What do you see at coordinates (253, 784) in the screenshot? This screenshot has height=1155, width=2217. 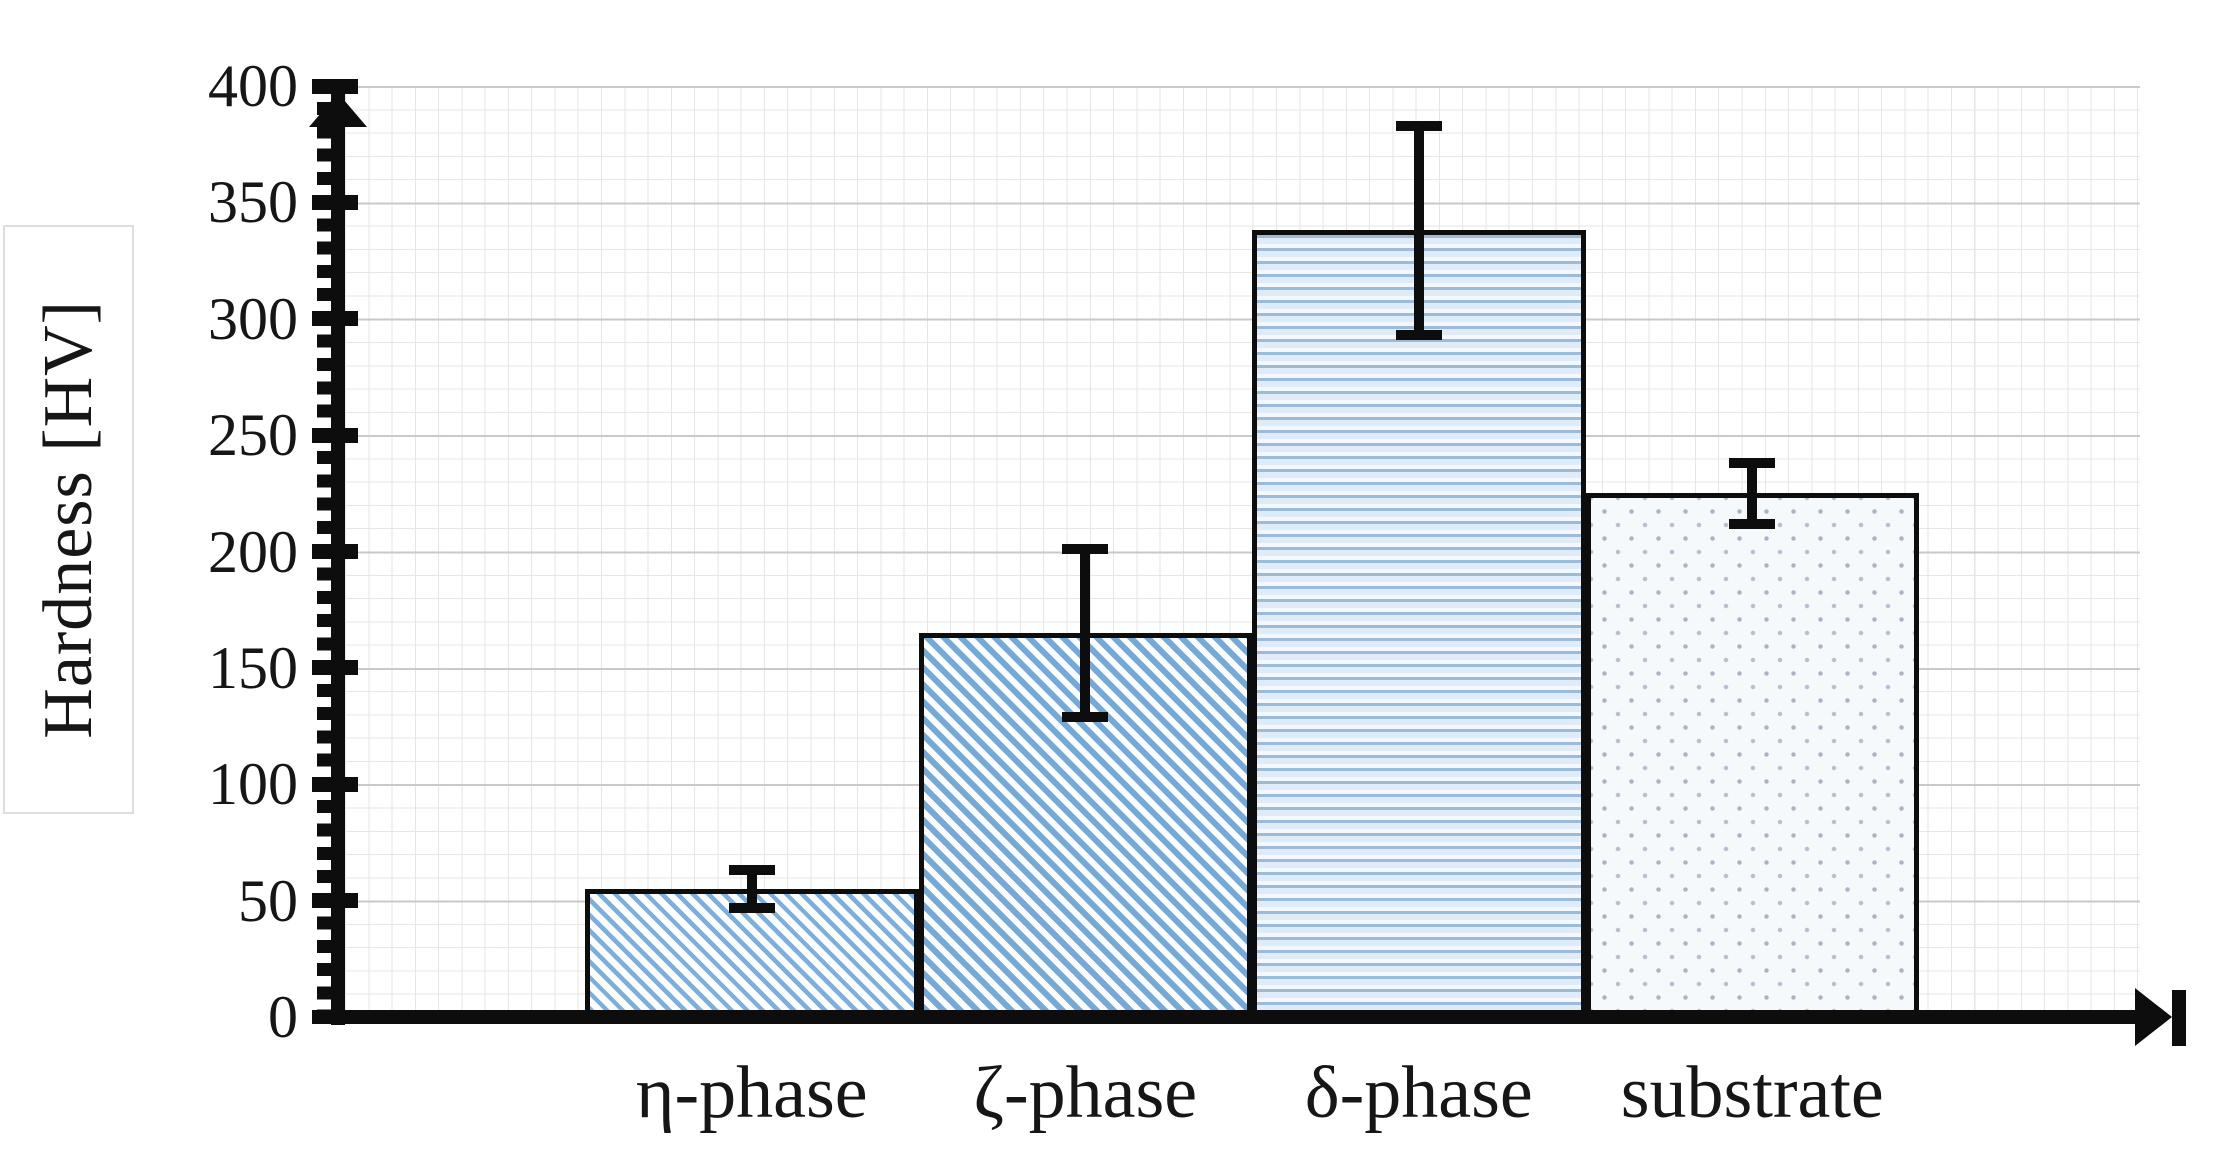 I see `y-tick-label: 100` at bounding box center [253, 784].